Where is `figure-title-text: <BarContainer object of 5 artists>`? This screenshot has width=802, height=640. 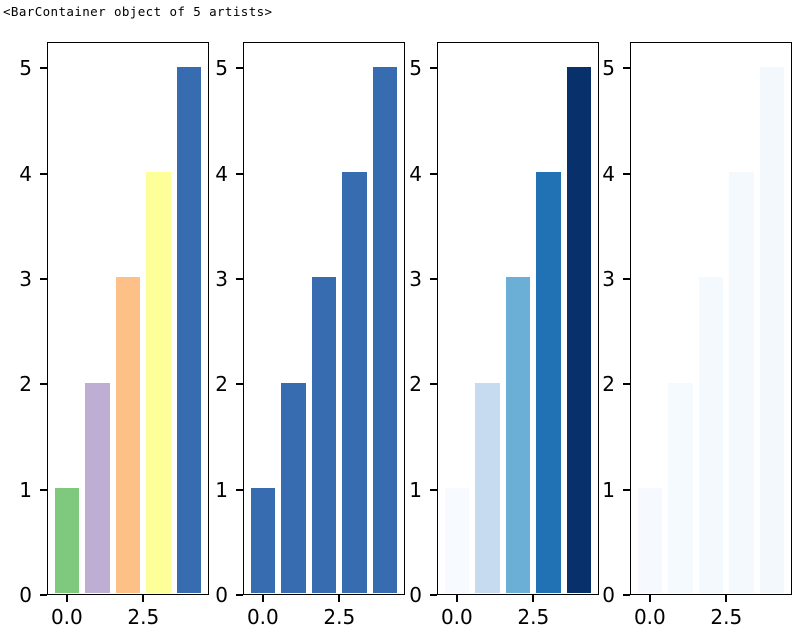
figure-title-text: <BarContainer object of 5 artists> is located at coordinates (138, 11).